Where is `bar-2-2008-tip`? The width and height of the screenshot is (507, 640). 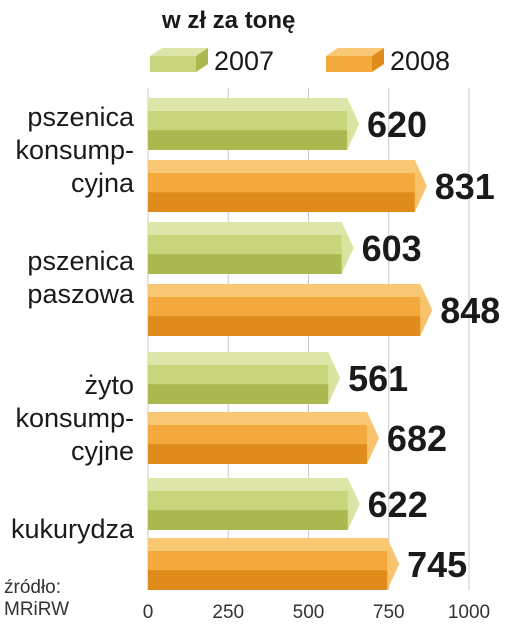
bar-2-2008-tip is located at coordinates (372, 438).